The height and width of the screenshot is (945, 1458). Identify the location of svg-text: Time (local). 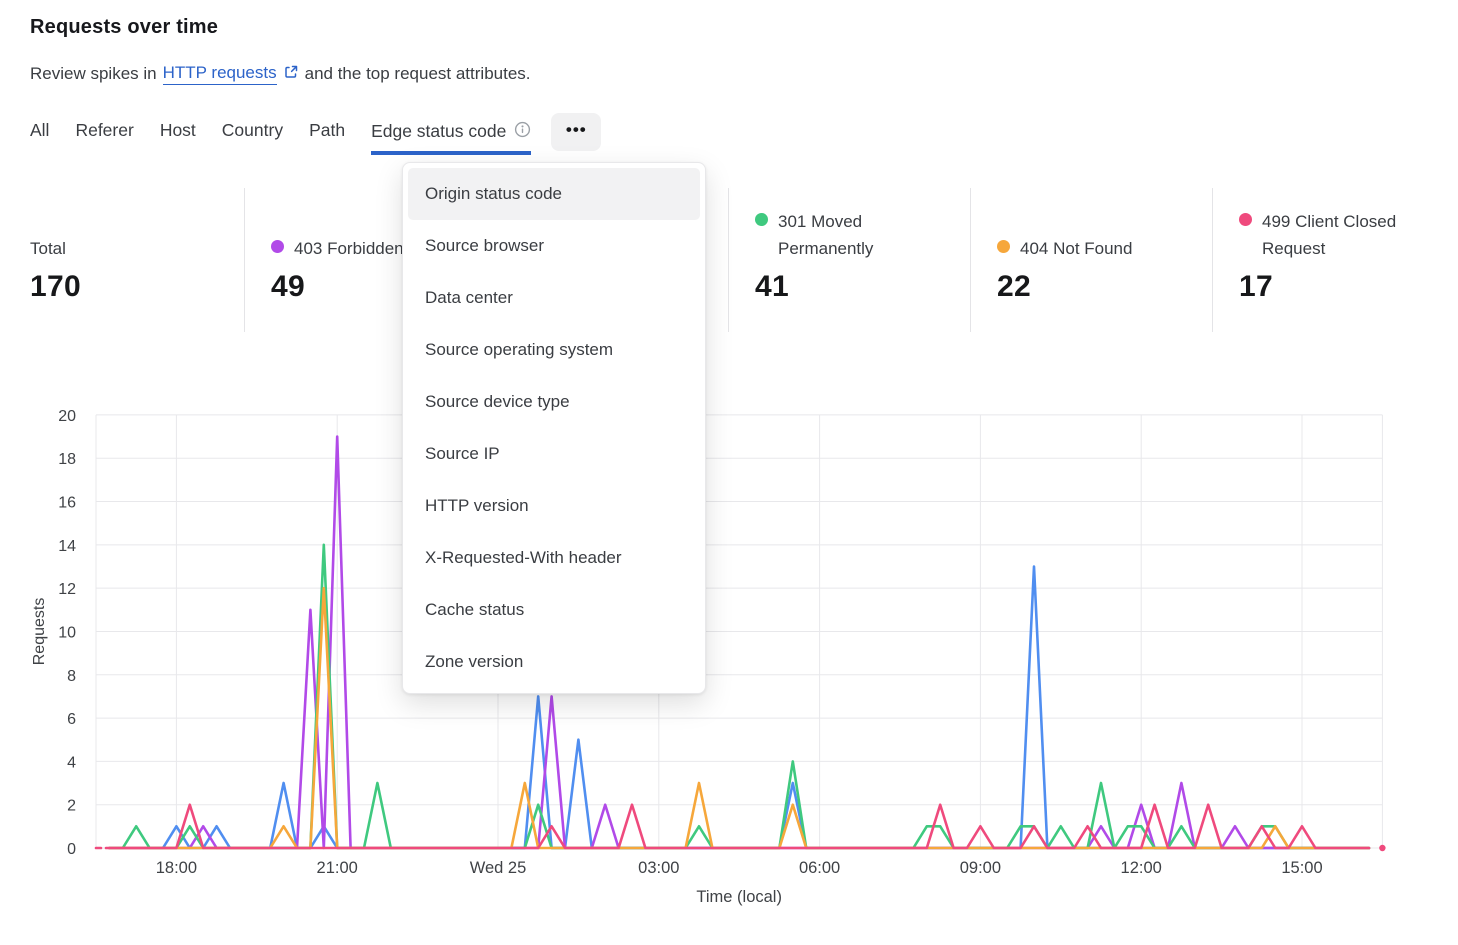
(739, 897).